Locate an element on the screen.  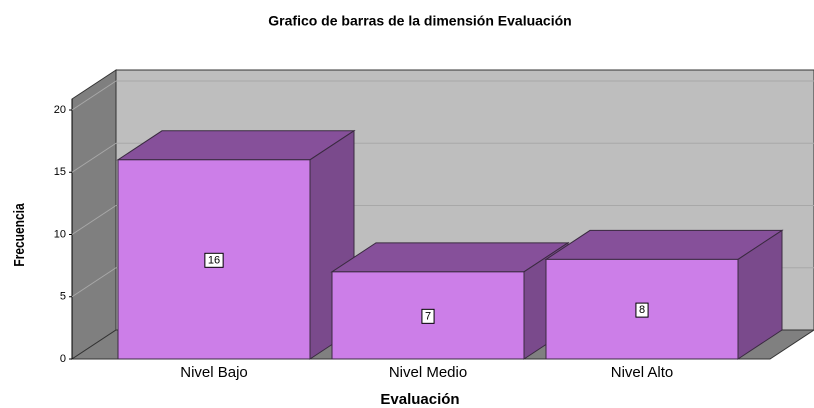
y-tick-label: 10 is located at coordinates (60, 234).